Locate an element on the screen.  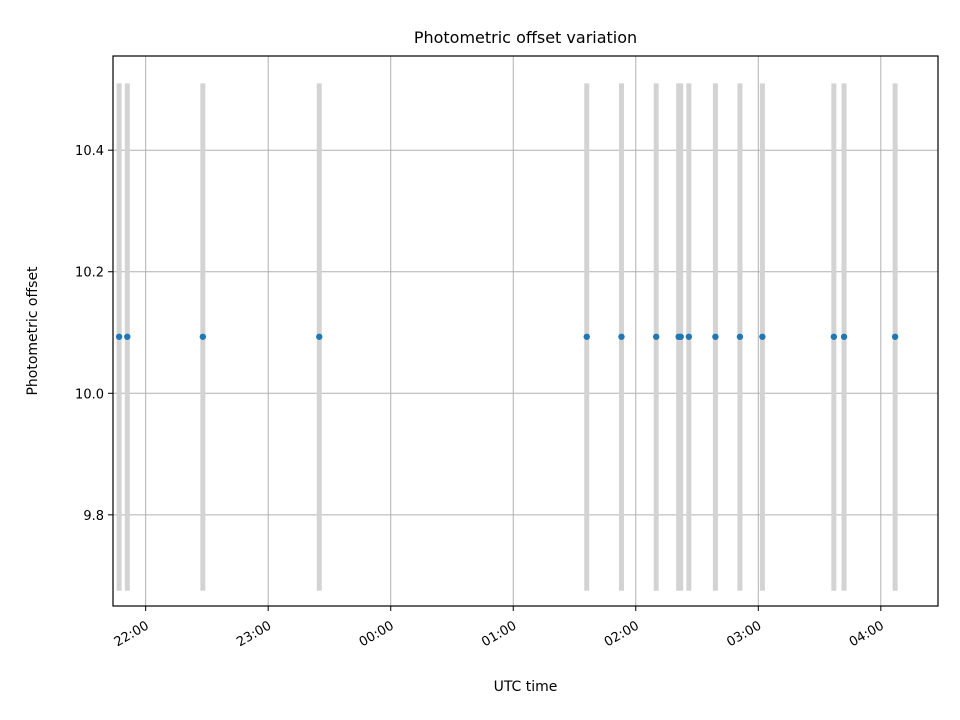
chart-title: Photometric offset variation is located at coordinates (525, 37).